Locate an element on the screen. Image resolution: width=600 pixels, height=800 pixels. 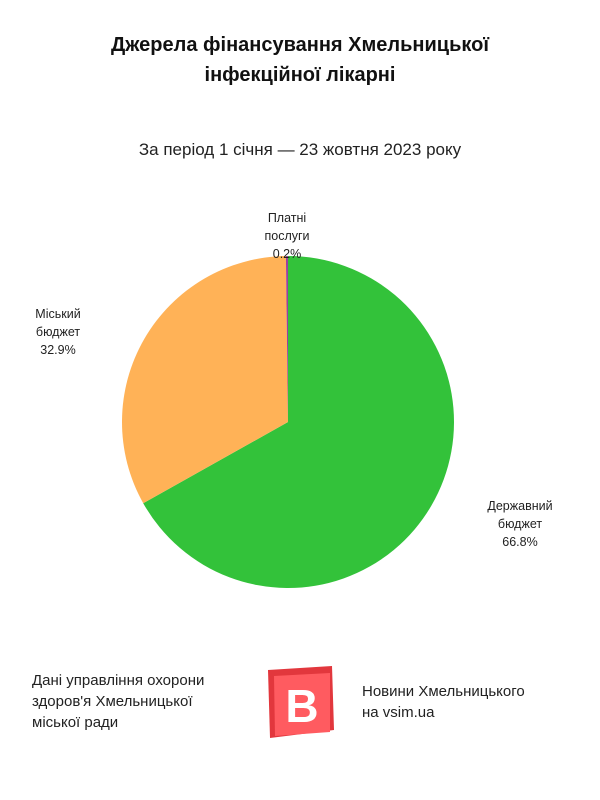
slice-name-line: послуги is located at coordinates (286, 236).